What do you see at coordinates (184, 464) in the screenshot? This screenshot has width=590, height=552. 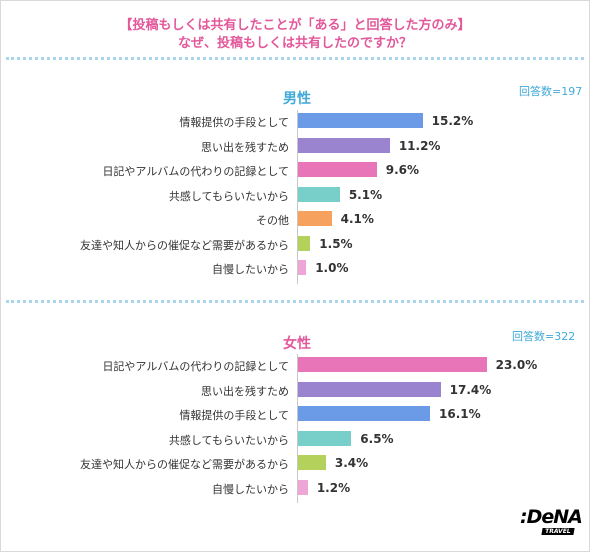 I see `female-category-label: 友達や知人からの催促など需要があるから` at bounding box center [184, 464].